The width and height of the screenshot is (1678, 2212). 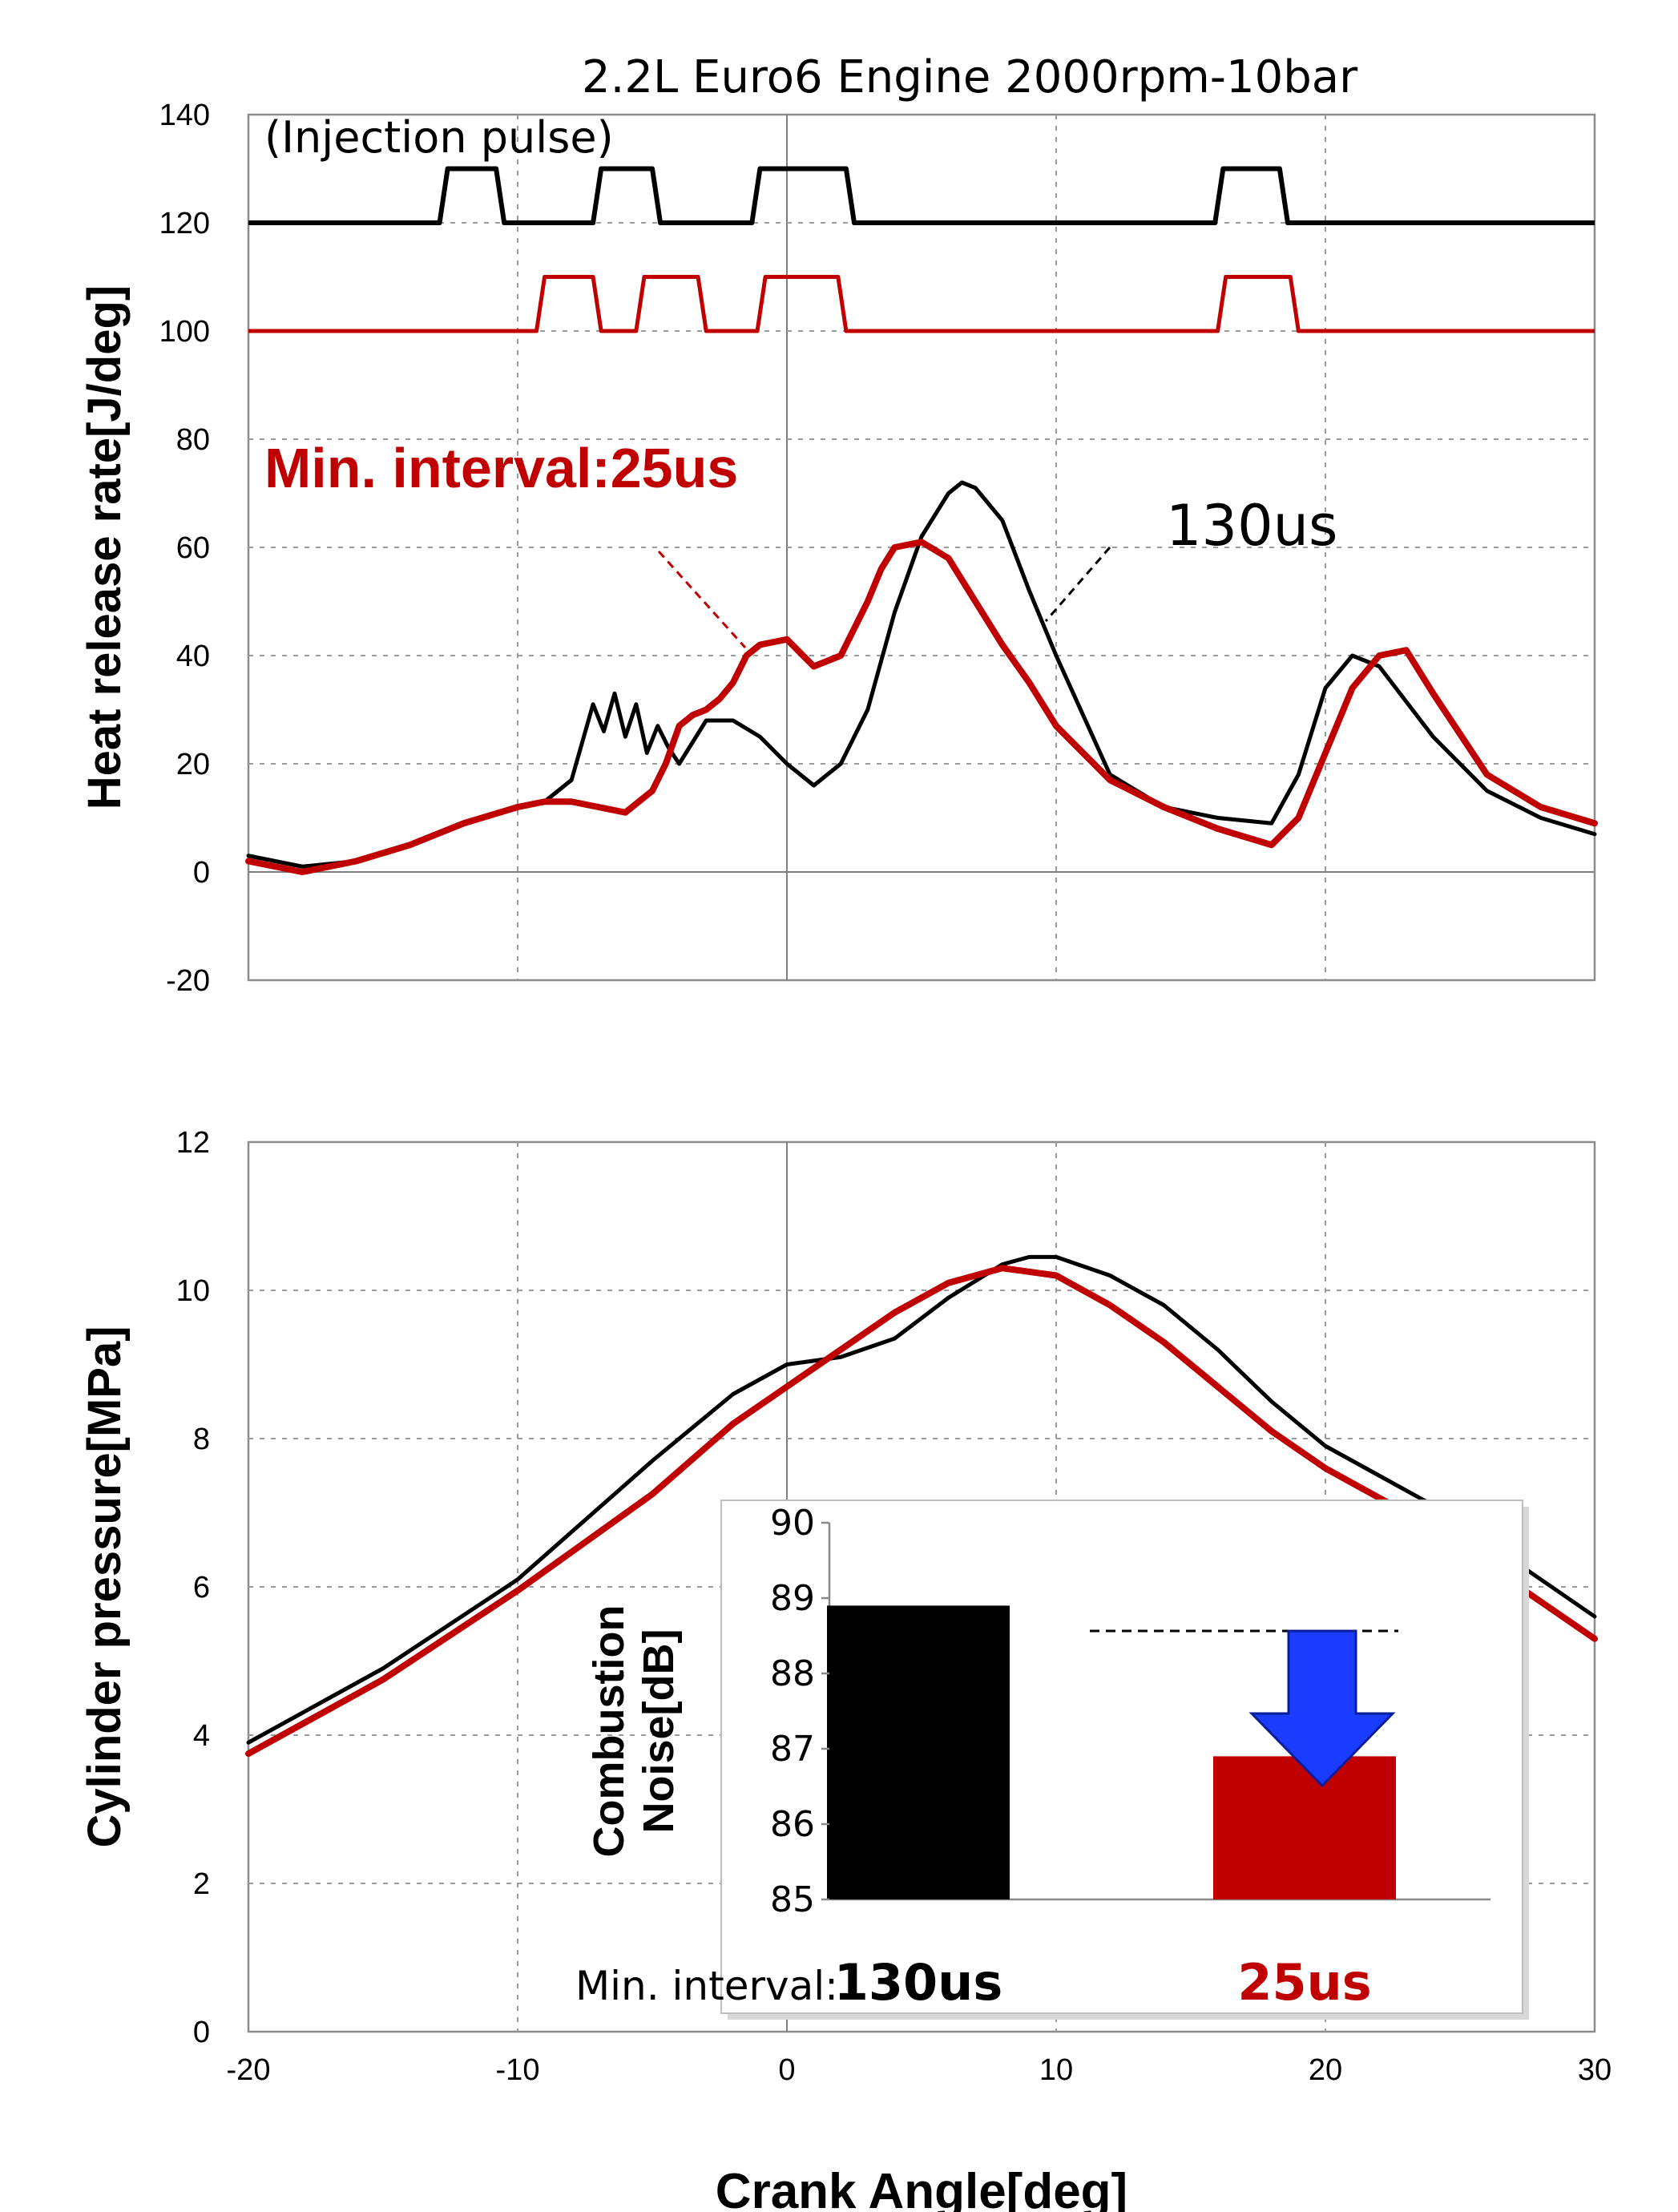 What do you see at coordinates (185, 332) in the screenshot?
I see `y-tick-label: 100` at bounding box center [185, 332].